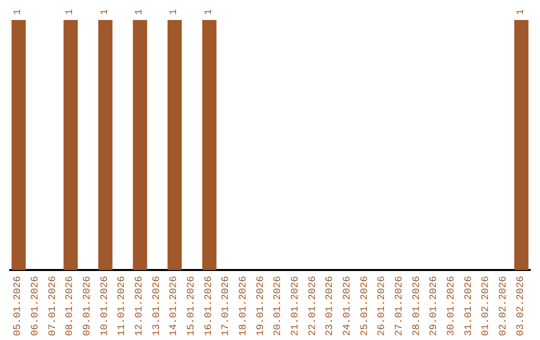  What do you see at coordinates (174, 306) in the screenshot?
I see `x-tick-label: 14.01.2026` at bounding box center [174, 306].